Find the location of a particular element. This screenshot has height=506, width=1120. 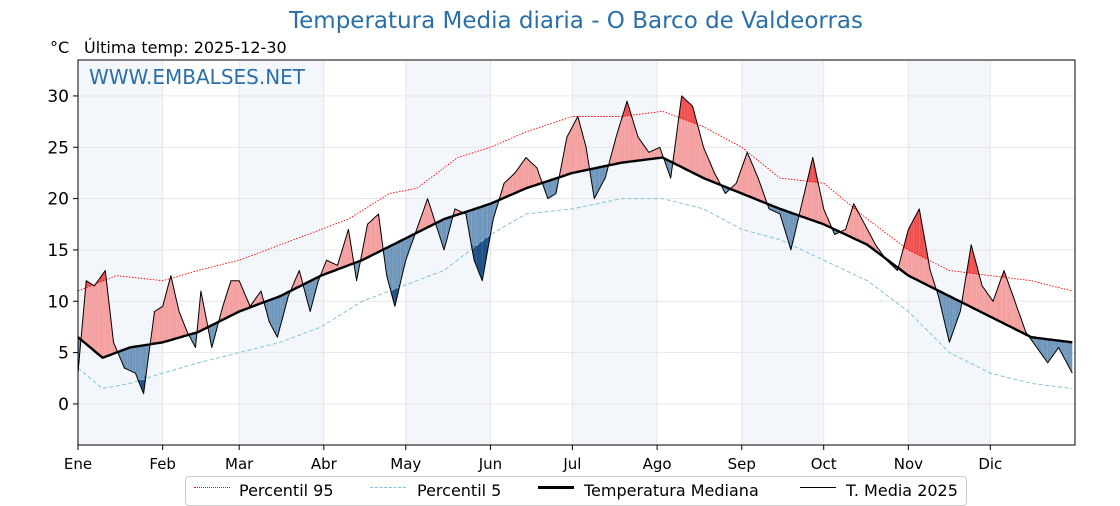

legend-label-p5: Percentil 5 is located at coordinates (459, 490).